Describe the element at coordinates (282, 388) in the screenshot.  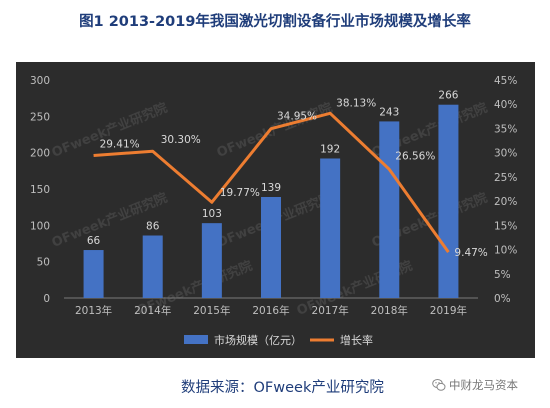
I see `data-source: 数据来源：OFweek产业研究院` at that location.